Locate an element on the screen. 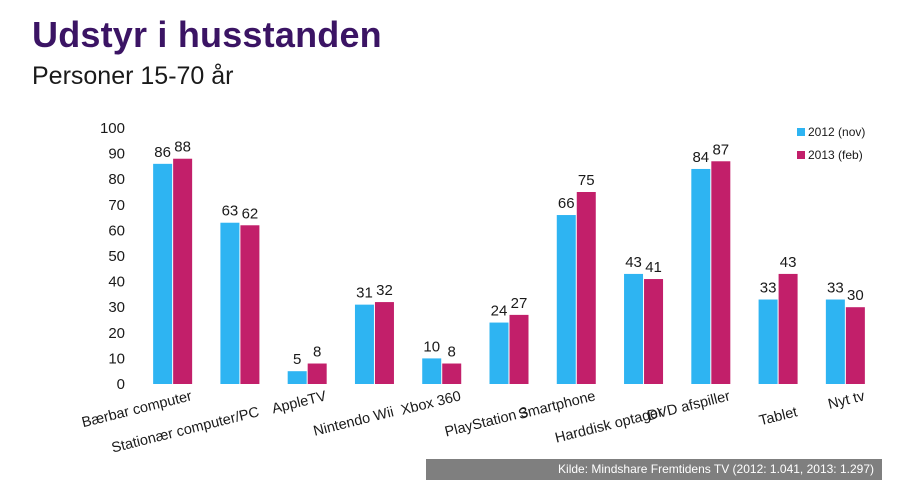 The height and width of the screenshot is (493, 914). data-label: 24 is located at coordinates (499, 311).